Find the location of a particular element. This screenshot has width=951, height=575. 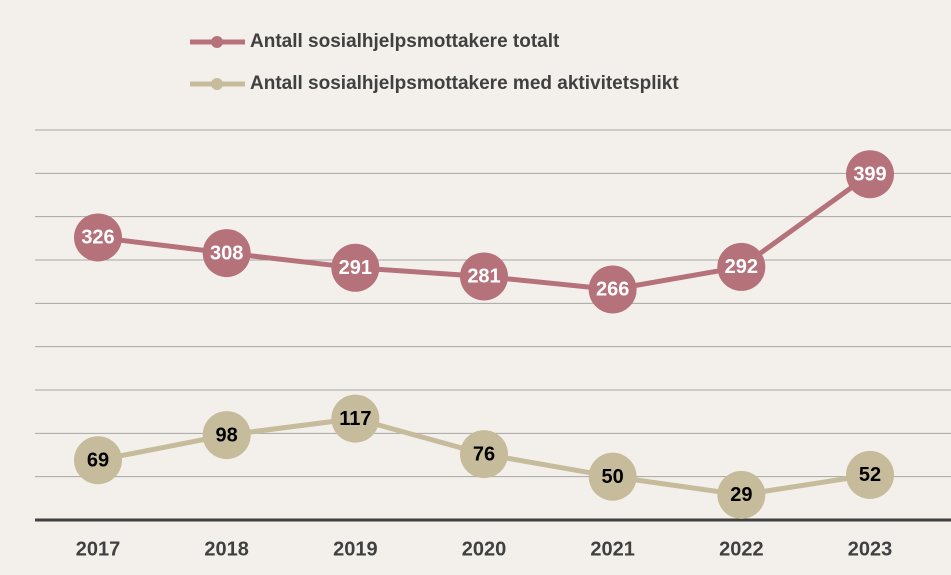

x-tick-label: 2017 is located at coordinates (98, 549).